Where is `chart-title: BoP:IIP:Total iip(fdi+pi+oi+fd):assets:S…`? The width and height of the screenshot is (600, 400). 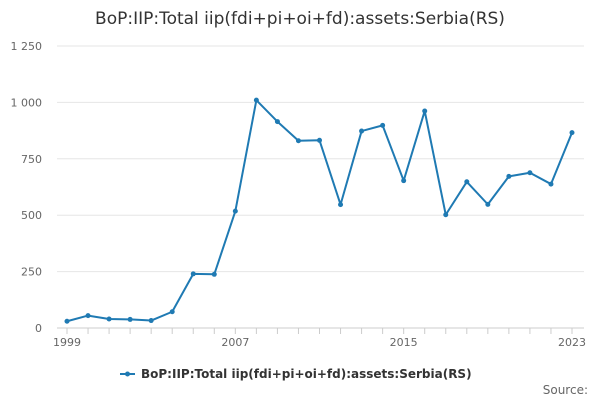
chart-title: BoP:IIP:Total iip(fdi+pi+oi+fd):assets:S… is located at coordinates (300, 19).